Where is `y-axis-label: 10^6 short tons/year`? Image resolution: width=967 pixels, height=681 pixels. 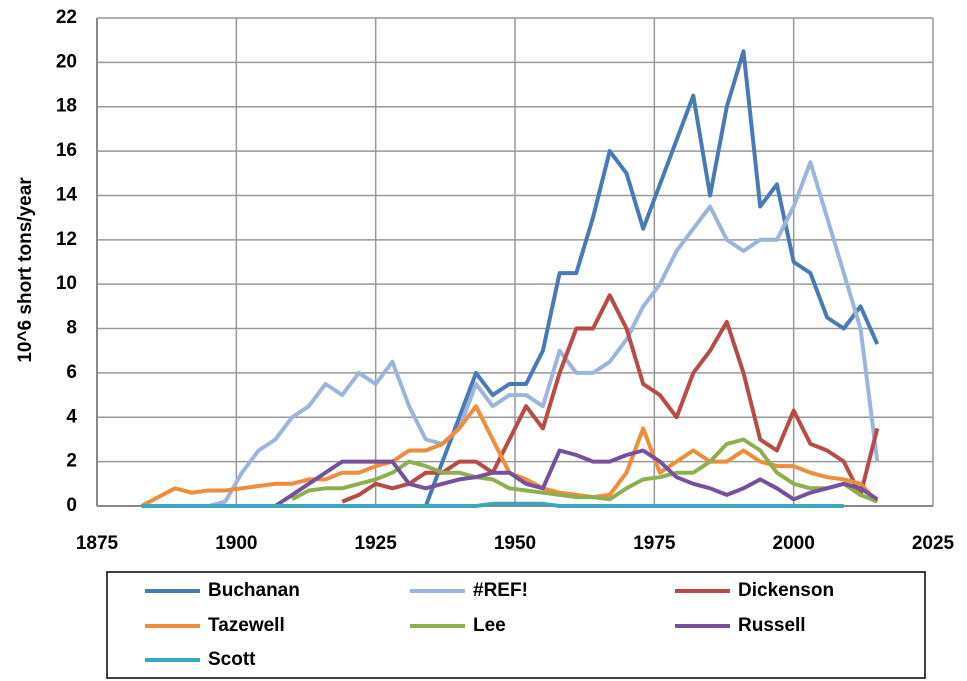
y-axis-label: 10^6 short tons/year is located at coordinates (25, 270).